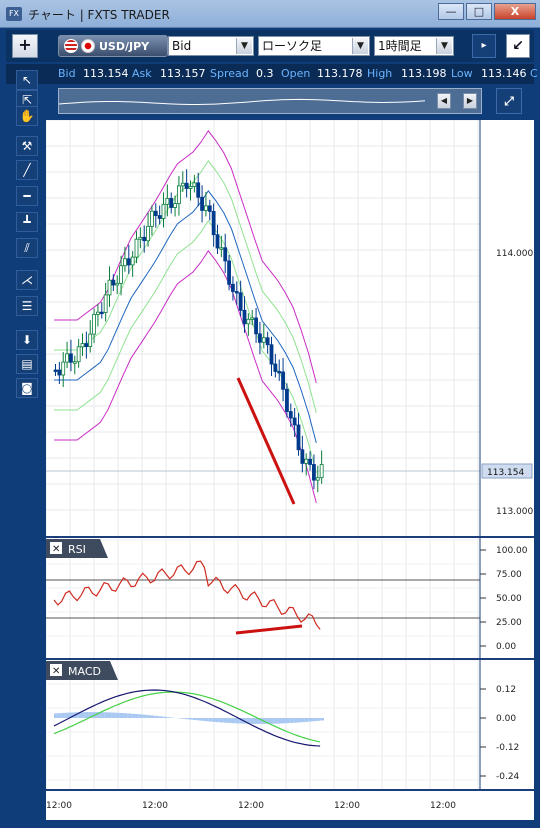 This screenshot has width=540, height=828. Describe the element at coordinates (484, 46) in the screenshot. I see `toolbar-scroll-icon: ▸` at that location.